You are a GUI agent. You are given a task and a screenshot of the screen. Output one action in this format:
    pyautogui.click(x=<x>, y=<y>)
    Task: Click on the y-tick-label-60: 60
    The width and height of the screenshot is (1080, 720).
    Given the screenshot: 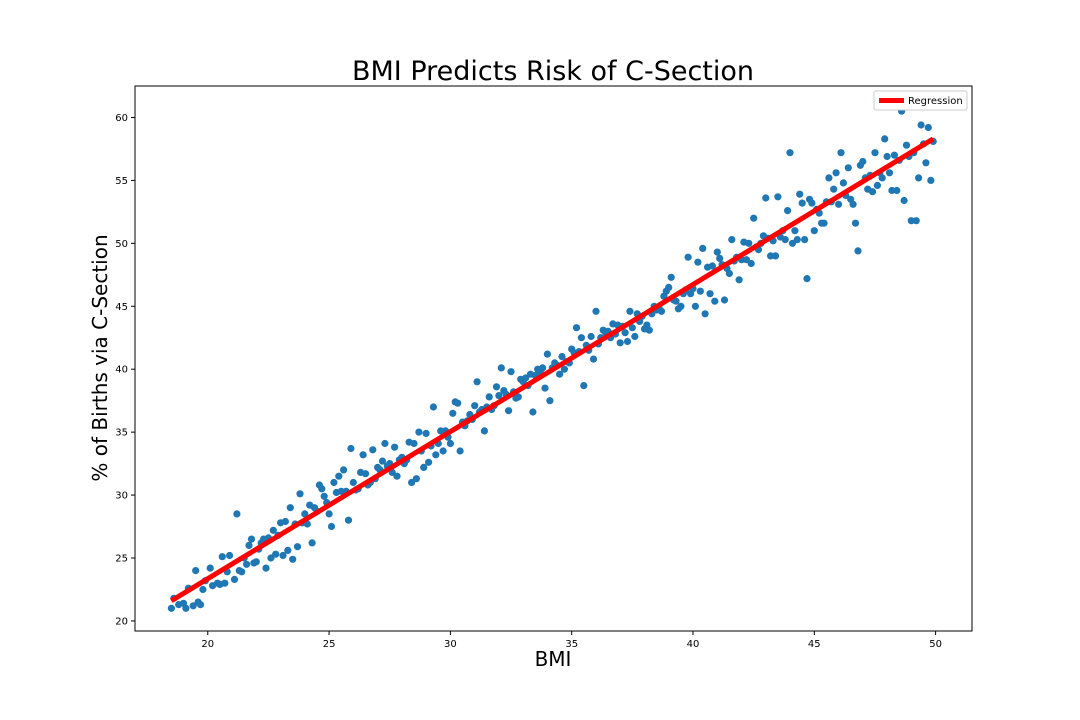 What is the action you would take?
    pyautogui.click(x=121, y=118)
    